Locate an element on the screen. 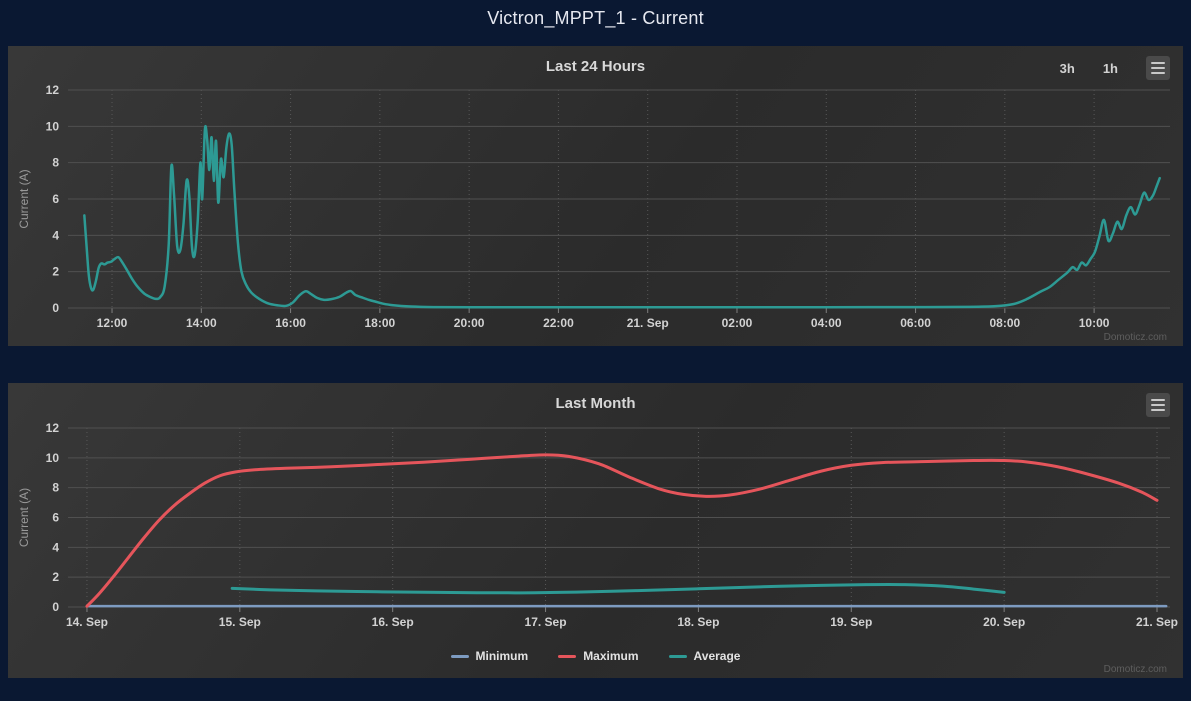 The height and width of the screenshot is (701, 1191). legend-label: Minimum is located at coordinates (502, 656).